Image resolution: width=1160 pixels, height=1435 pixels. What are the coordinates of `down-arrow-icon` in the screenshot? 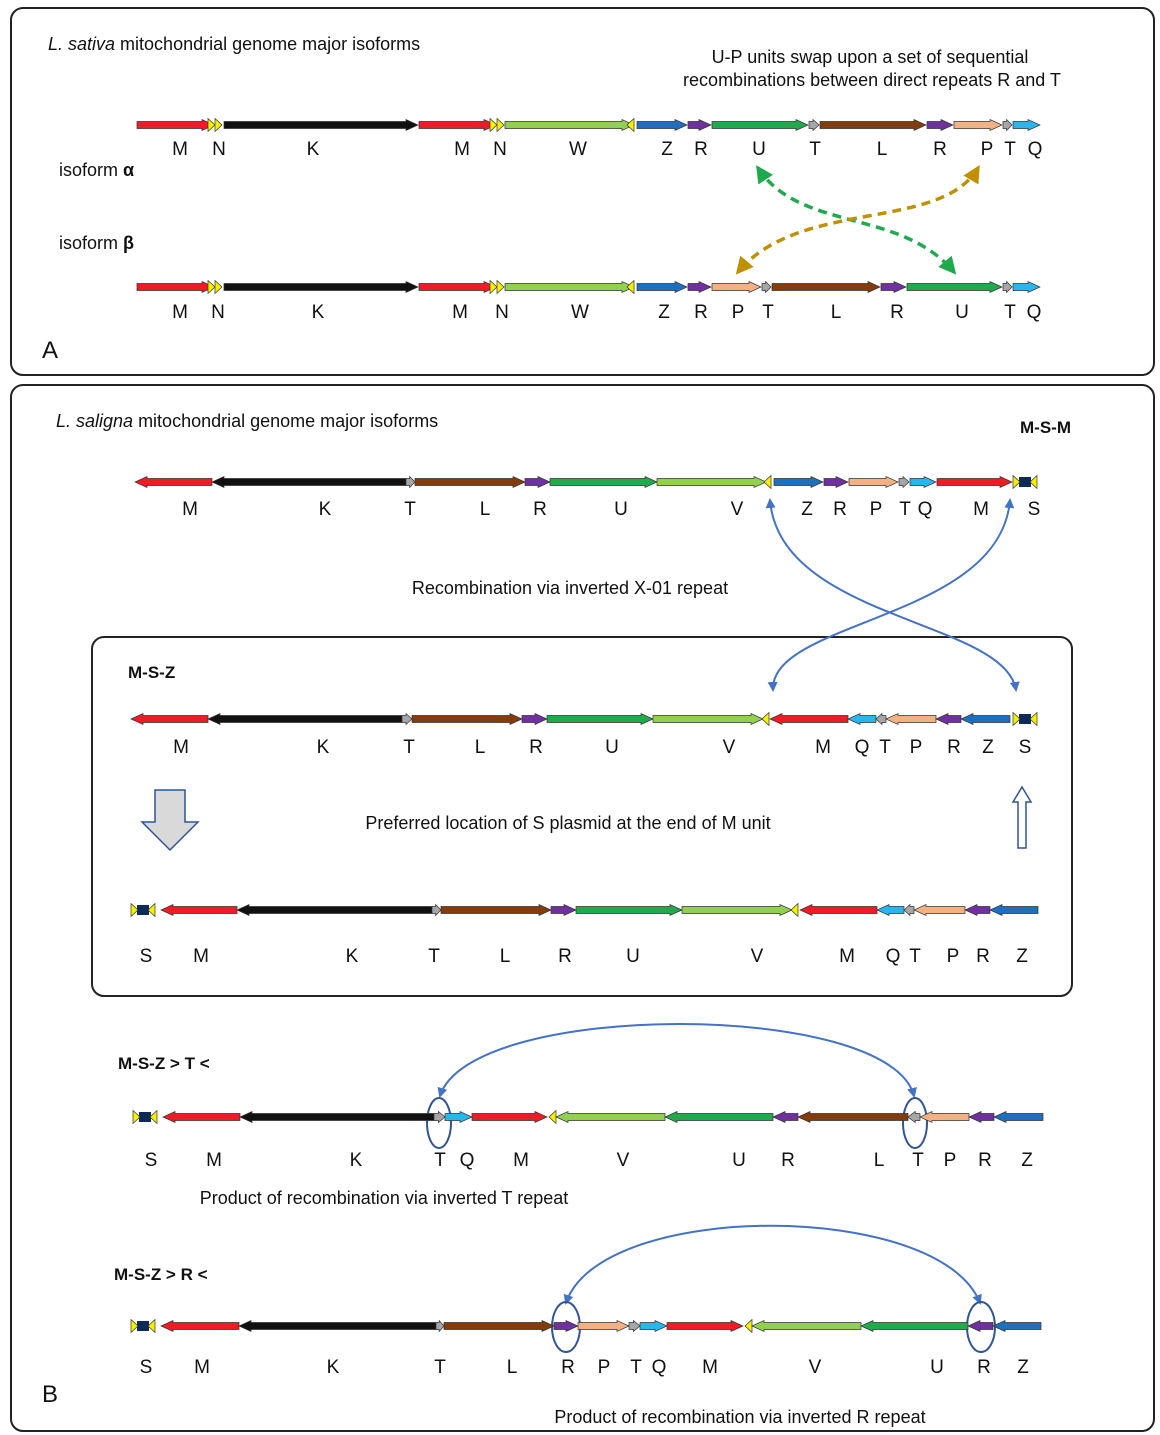 It's located at (170, 820).